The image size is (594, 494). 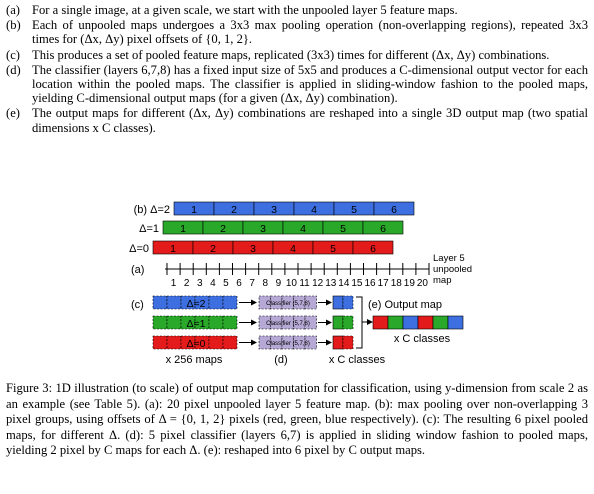 What do you see at coordinates (452, 269) in the screenshot?
I see `axis-caption: unpooled` at bounding box center [452, 269].